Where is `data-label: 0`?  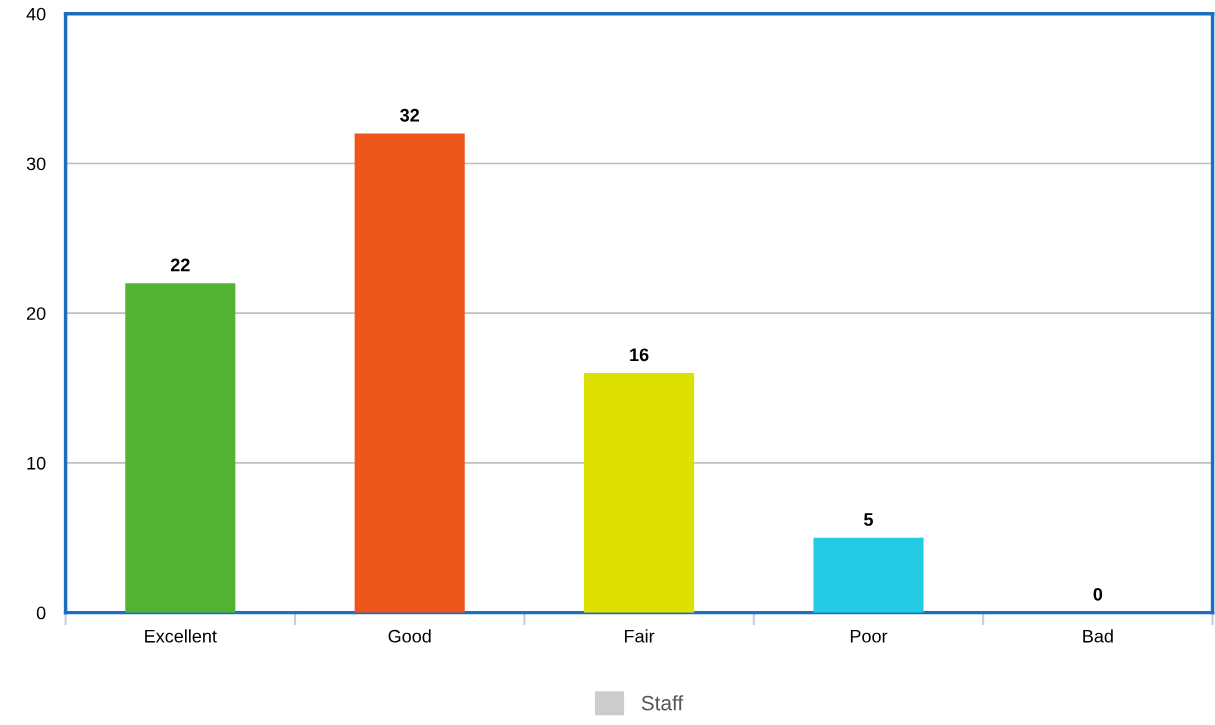 data-label: 0 is located at coordinates (1098, 594).